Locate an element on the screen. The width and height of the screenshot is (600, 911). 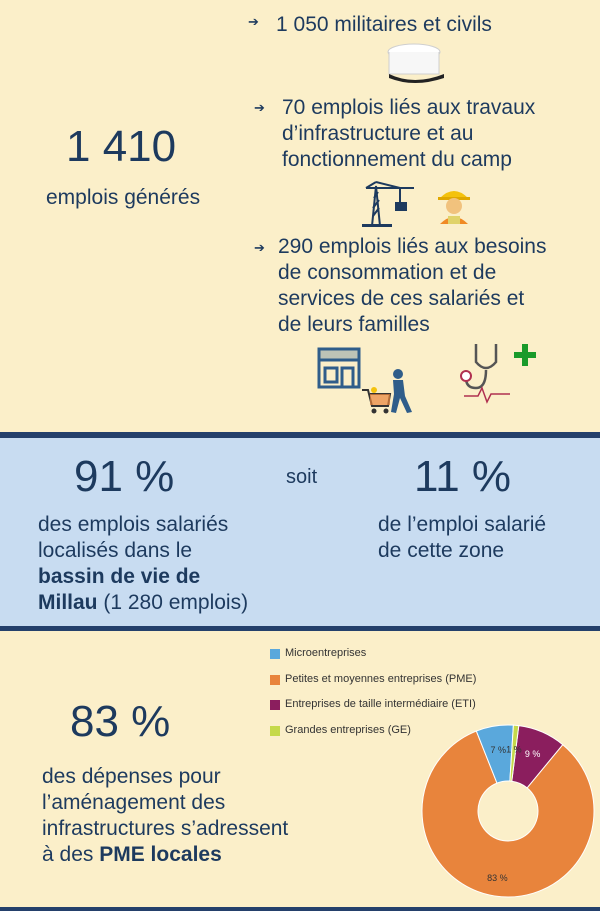
jobs-item-1: 1 050 militaires et civils is located at coordinates (384, 24).